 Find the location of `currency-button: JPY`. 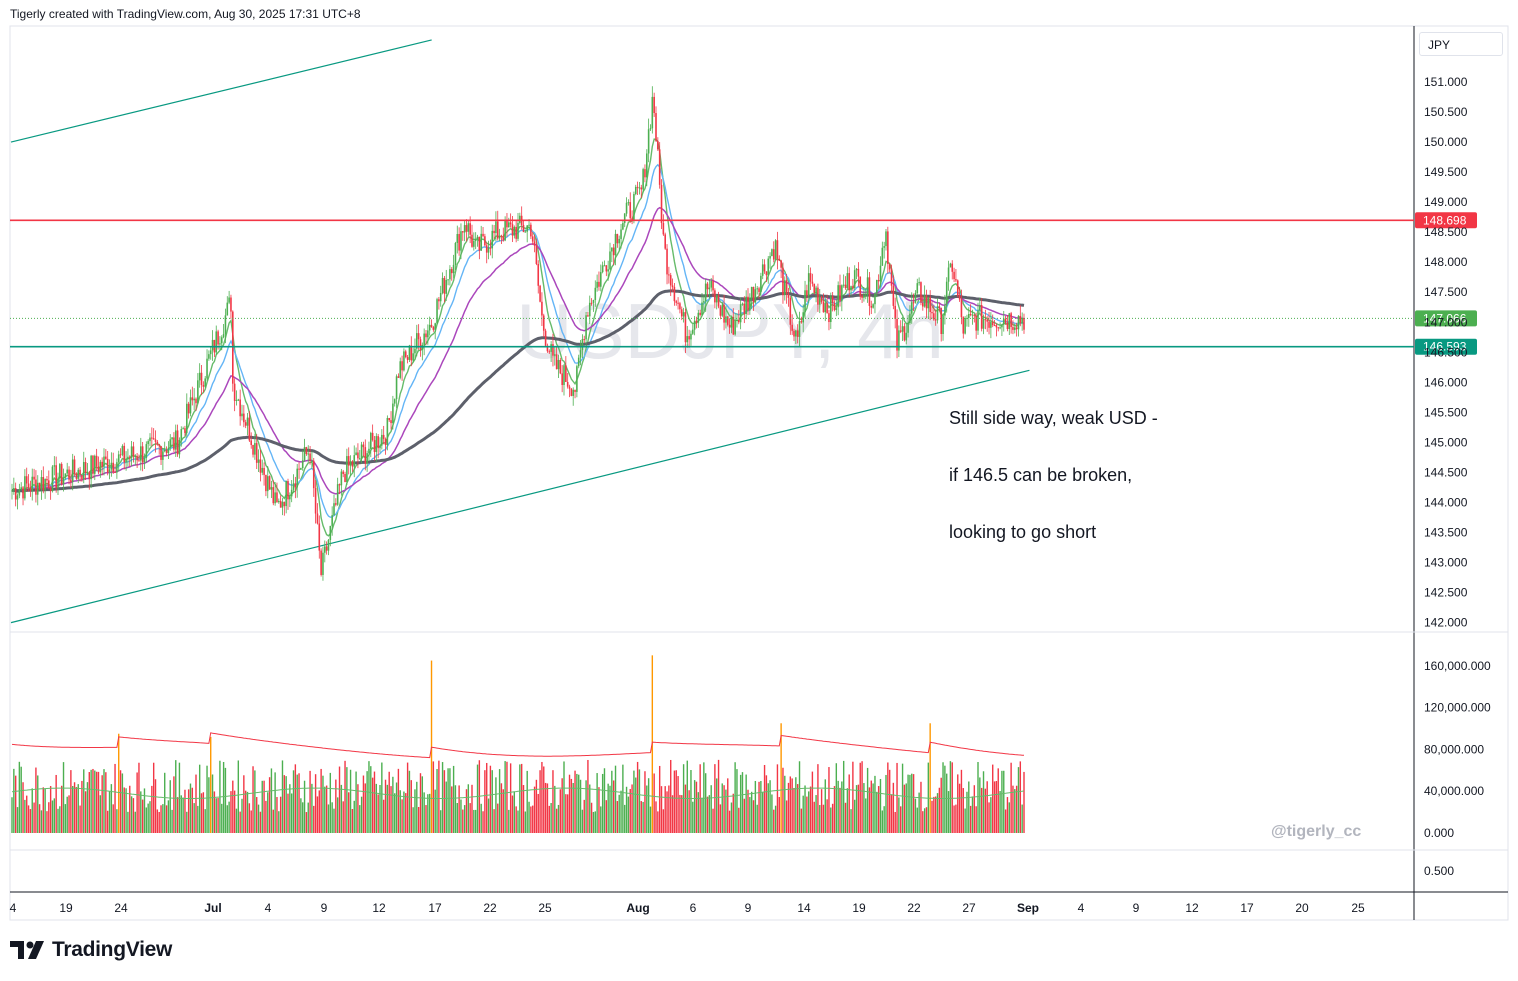

currency-button: JPY is located at coordinates (1461, 44).